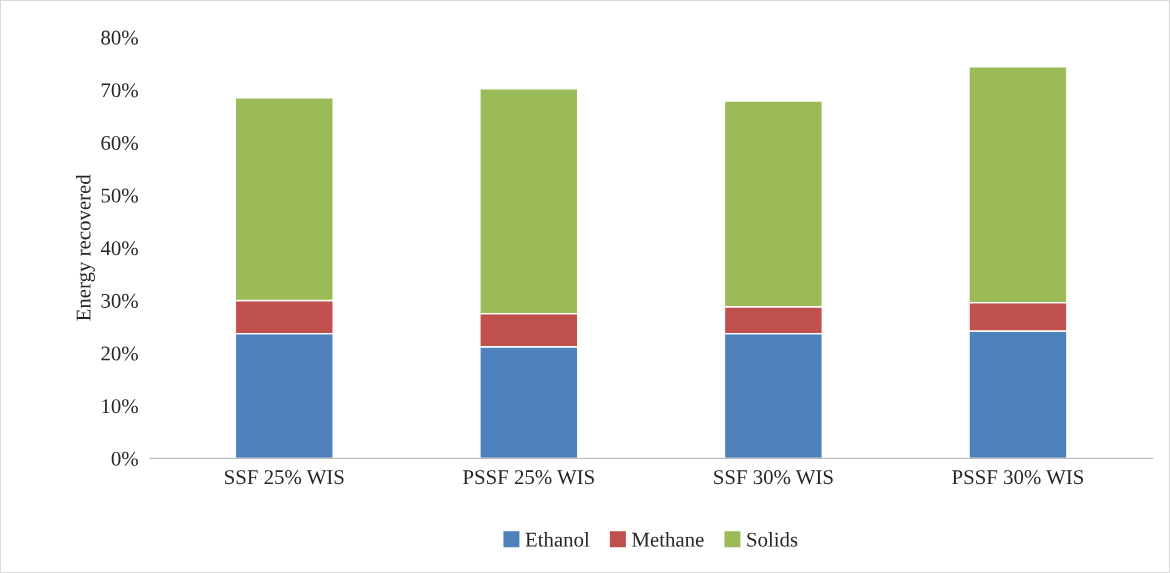 Image resolution: width=1170 pixels, height=573 pixels. Describe the element at coordinates (119, 37) in the screenshot. I see `y-tick-label: 80%` at that location.